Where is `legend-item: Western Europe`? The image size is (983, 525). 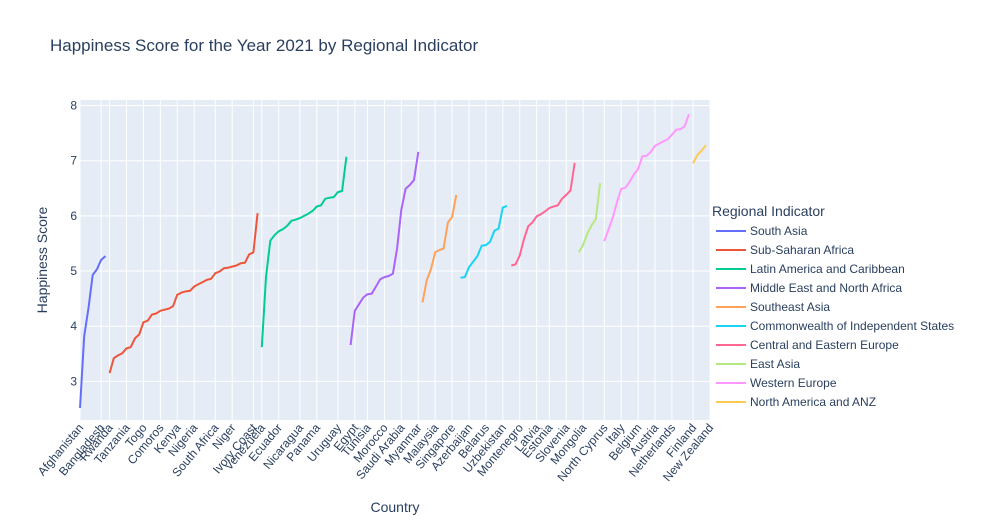 legend-item: Western Europe is located at coordinates (776, 383).